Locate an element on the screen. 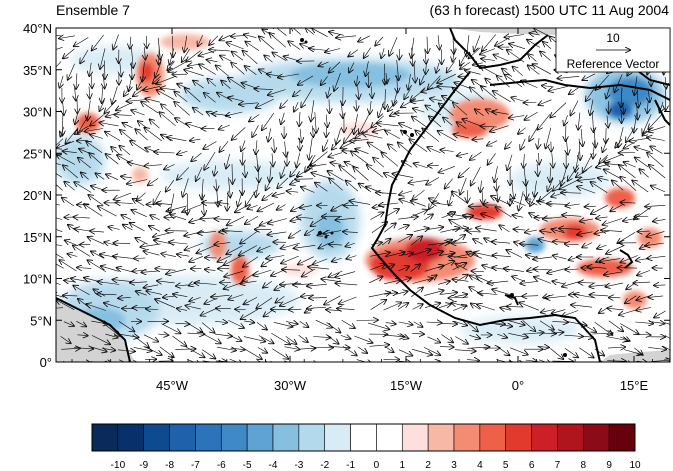  colorbar: -10 -9 -8 -7 -6 -5 -4 -3 -2 -1 0 1 2 3 4 5 6 7 8 9 10 is located at coordinates (366, 447).